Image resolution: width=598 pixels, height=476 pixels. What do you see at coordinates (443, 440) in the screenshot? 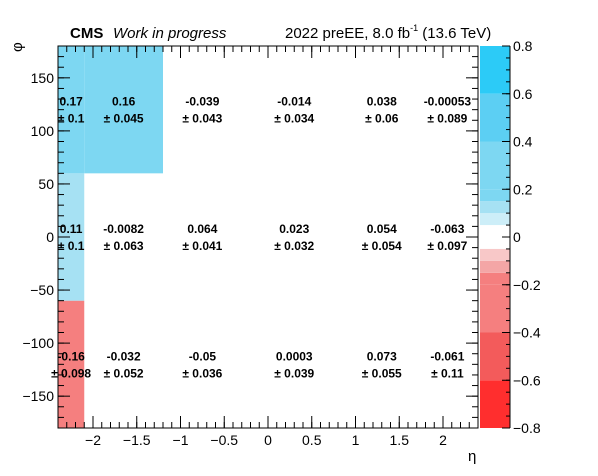
I see `x-tick-label: 2` at bounding box center [443, 440].